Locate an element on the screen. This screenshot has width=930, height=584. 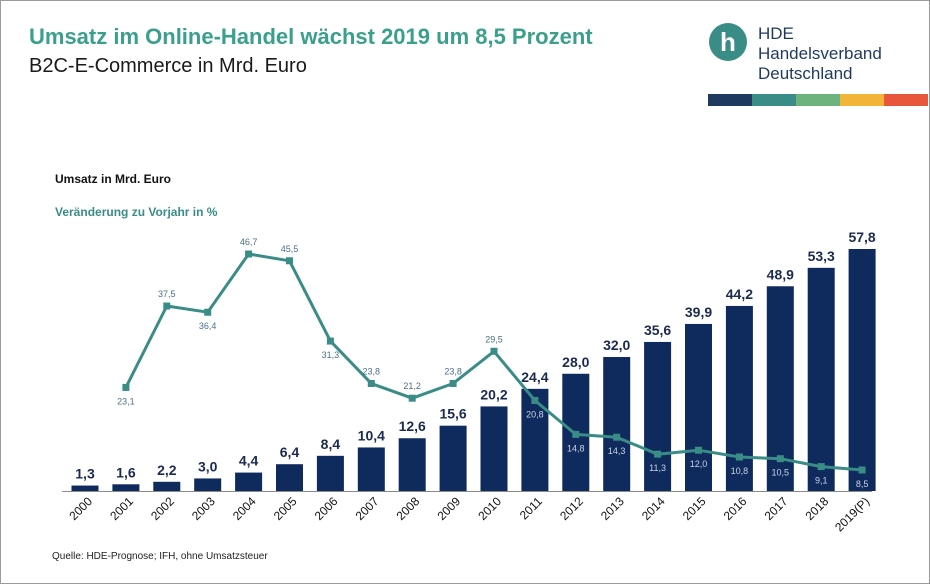
x-tick-label: 2010 is located at coordinates (489, 508).